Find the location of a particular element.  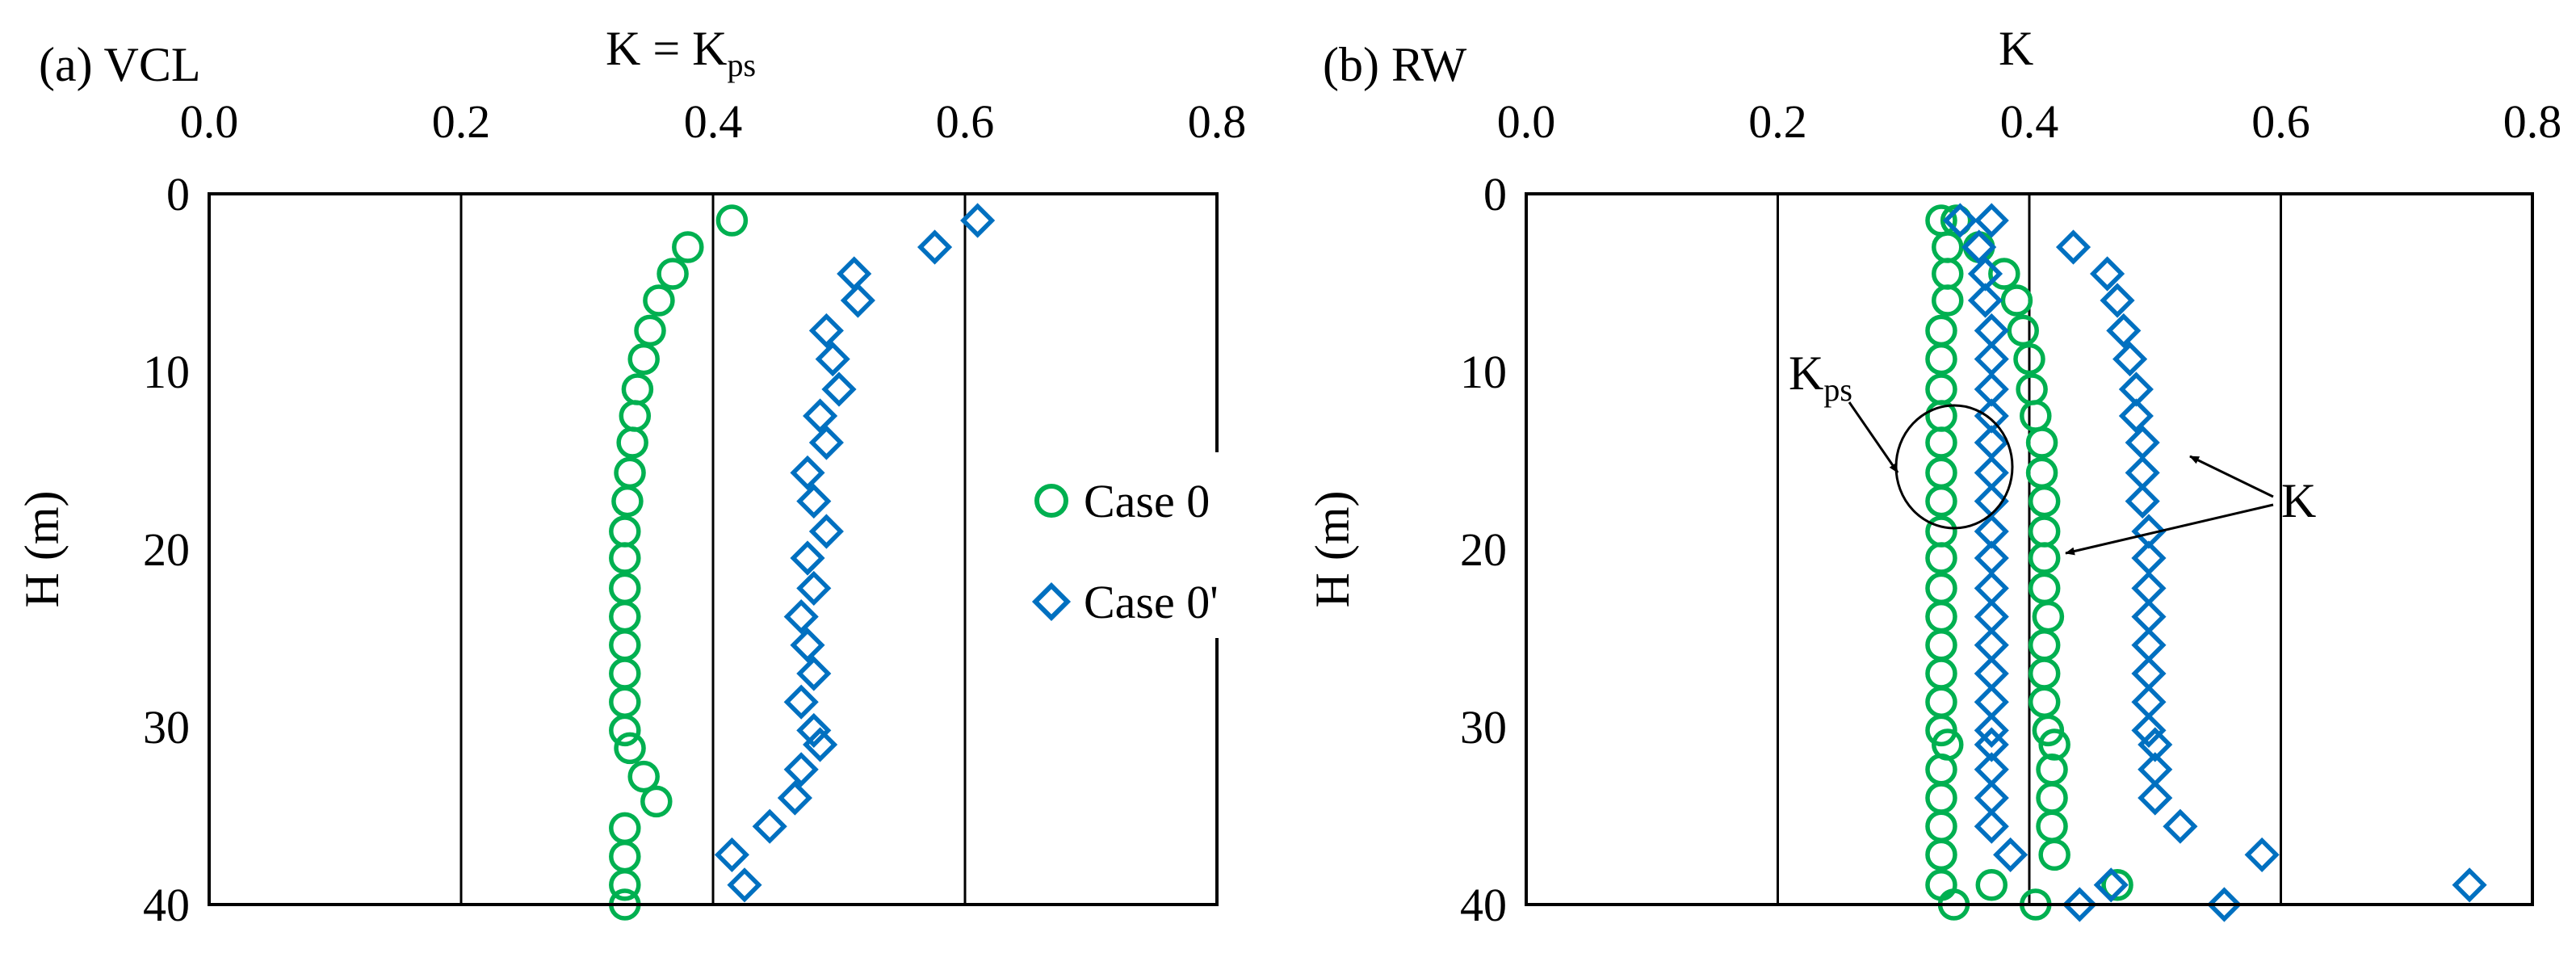

panel-a-x-tick-3: 0.6 is located at coordinates (965, 122).